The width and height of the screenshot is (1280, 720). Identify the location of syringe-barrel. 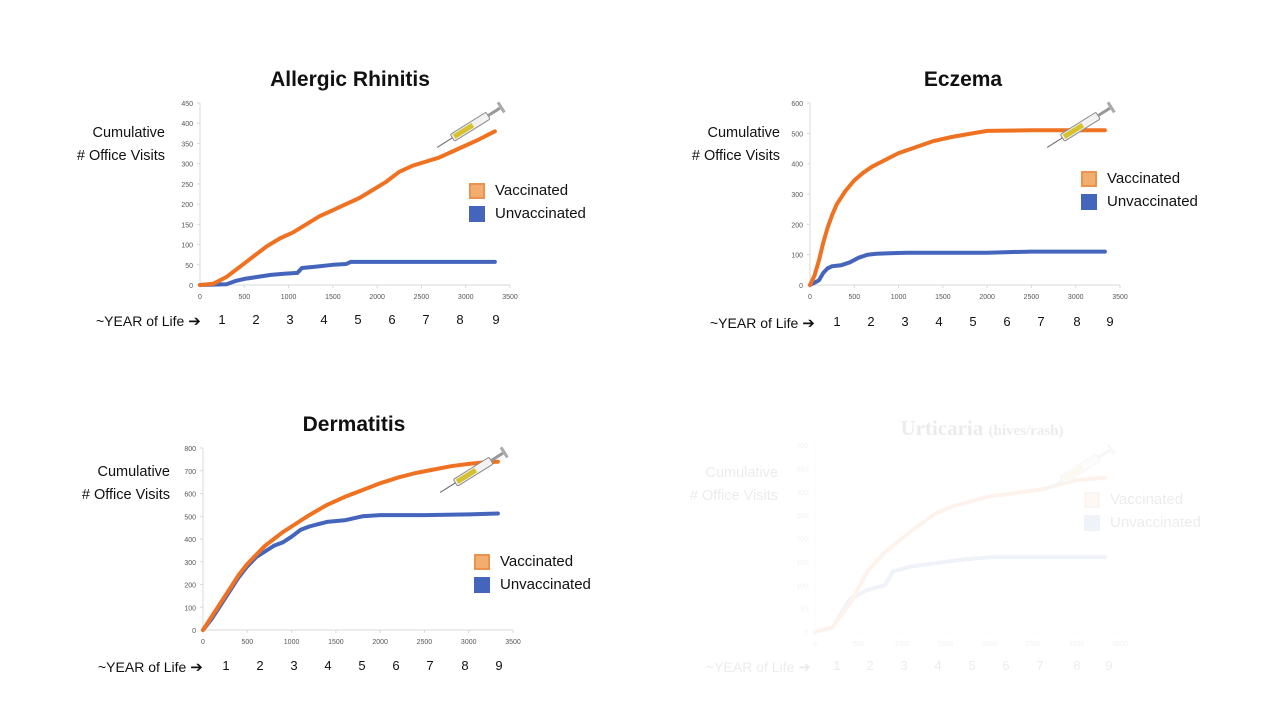
(1080, 469).